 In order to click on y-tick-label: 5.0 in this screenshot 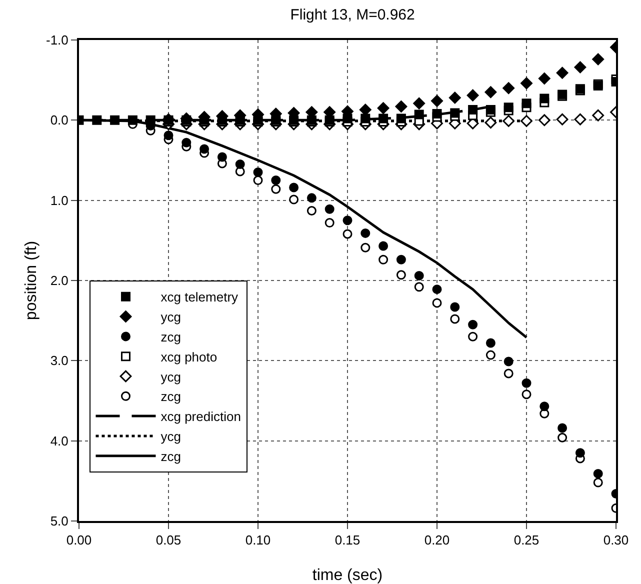, I will do `click(59, 521)`.